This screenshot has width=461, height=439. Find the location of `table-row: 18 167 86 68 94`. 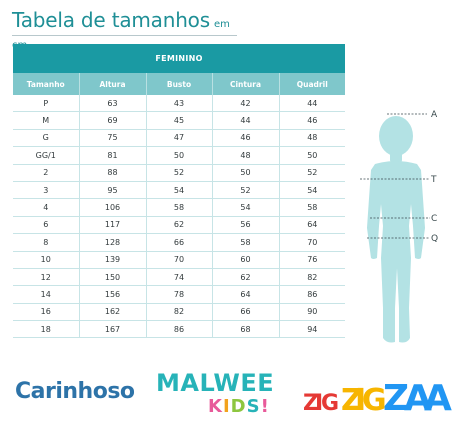

table-row: 18 167 86 68 94 is located at coordinates (179, 329).